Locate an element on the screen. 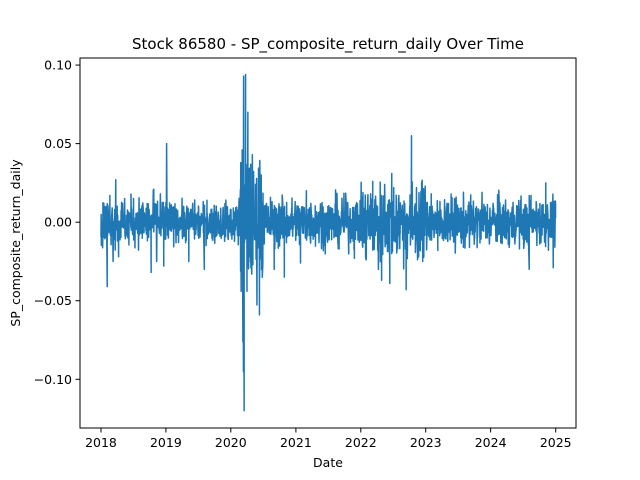  x-tick-label-2024: 2024 is located at coordinates (491, 442).